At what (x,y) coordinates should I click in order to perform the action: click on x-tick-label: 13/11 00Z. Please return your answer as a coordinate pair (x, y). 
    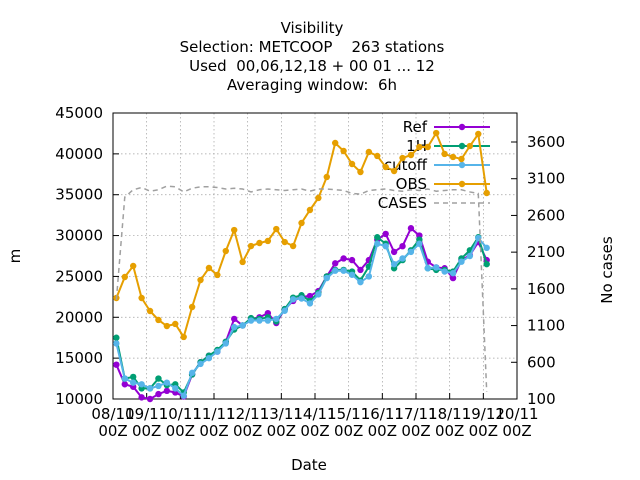
    Looking at the image, I should click on (281, 422).